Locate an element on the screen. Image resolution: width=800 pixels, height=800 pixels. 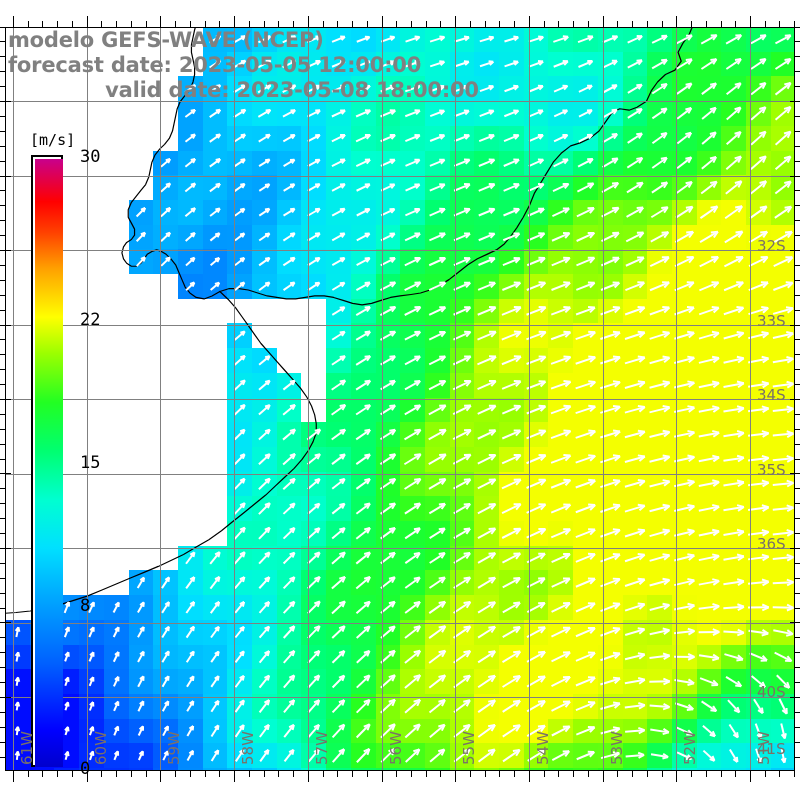
colorbar-tick-22: 22 is located at coordinates (90, 320).